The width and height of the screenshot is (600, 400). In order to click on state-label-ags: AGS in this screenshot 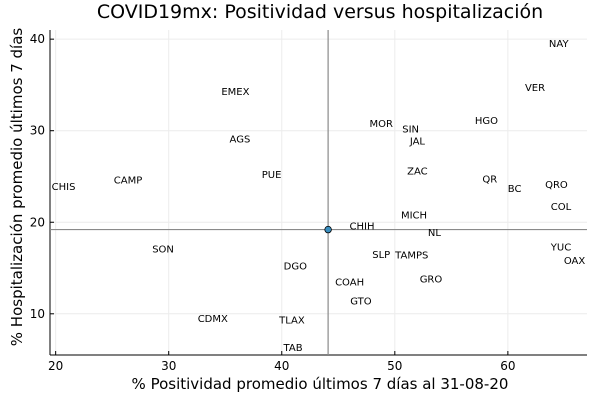, I will do `click(240, 139)`.